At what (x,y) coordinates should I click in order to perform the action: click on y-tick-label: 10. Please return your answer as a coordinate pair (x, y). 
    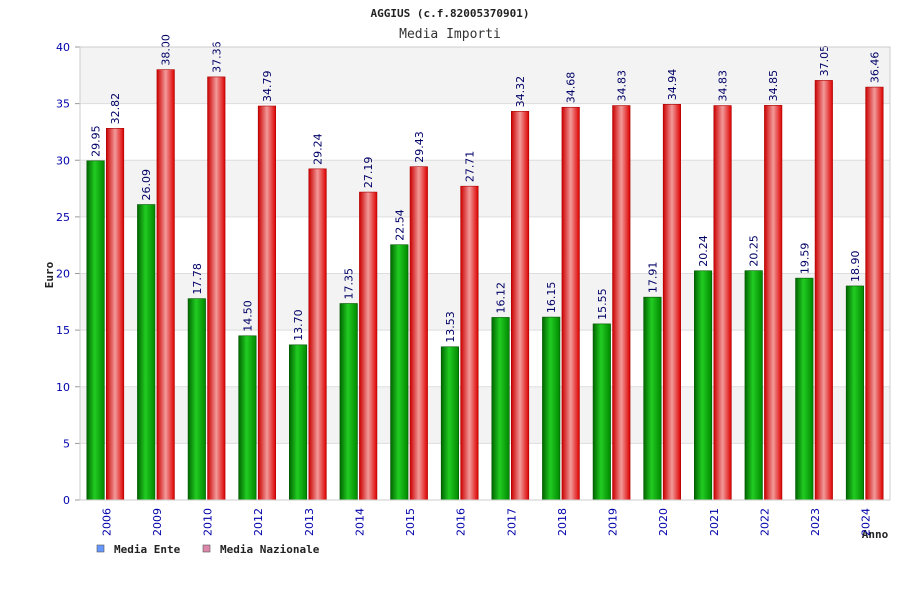
    Looking at the image, I should click on (63, 387).